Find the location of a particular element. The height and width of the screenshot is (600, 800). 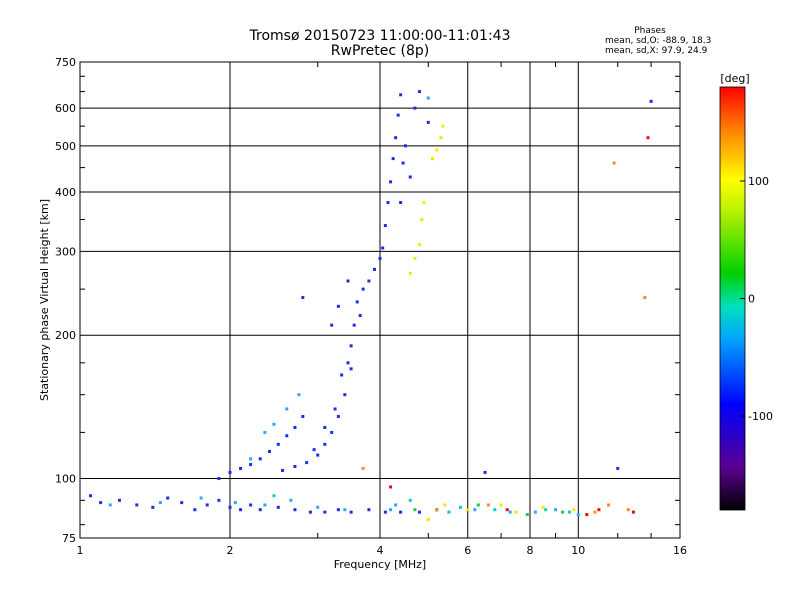

y-tick-label: 200 is located at coordinates (65, 335).